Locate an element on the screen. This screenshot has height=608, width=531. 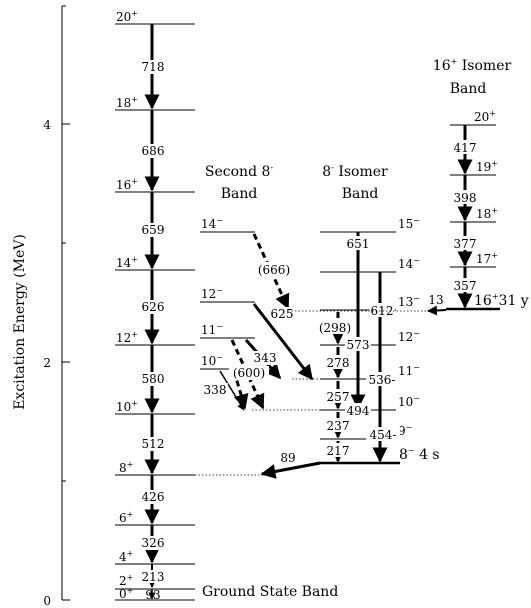
spin-label: 2+ is located at coordinates (126, 580).